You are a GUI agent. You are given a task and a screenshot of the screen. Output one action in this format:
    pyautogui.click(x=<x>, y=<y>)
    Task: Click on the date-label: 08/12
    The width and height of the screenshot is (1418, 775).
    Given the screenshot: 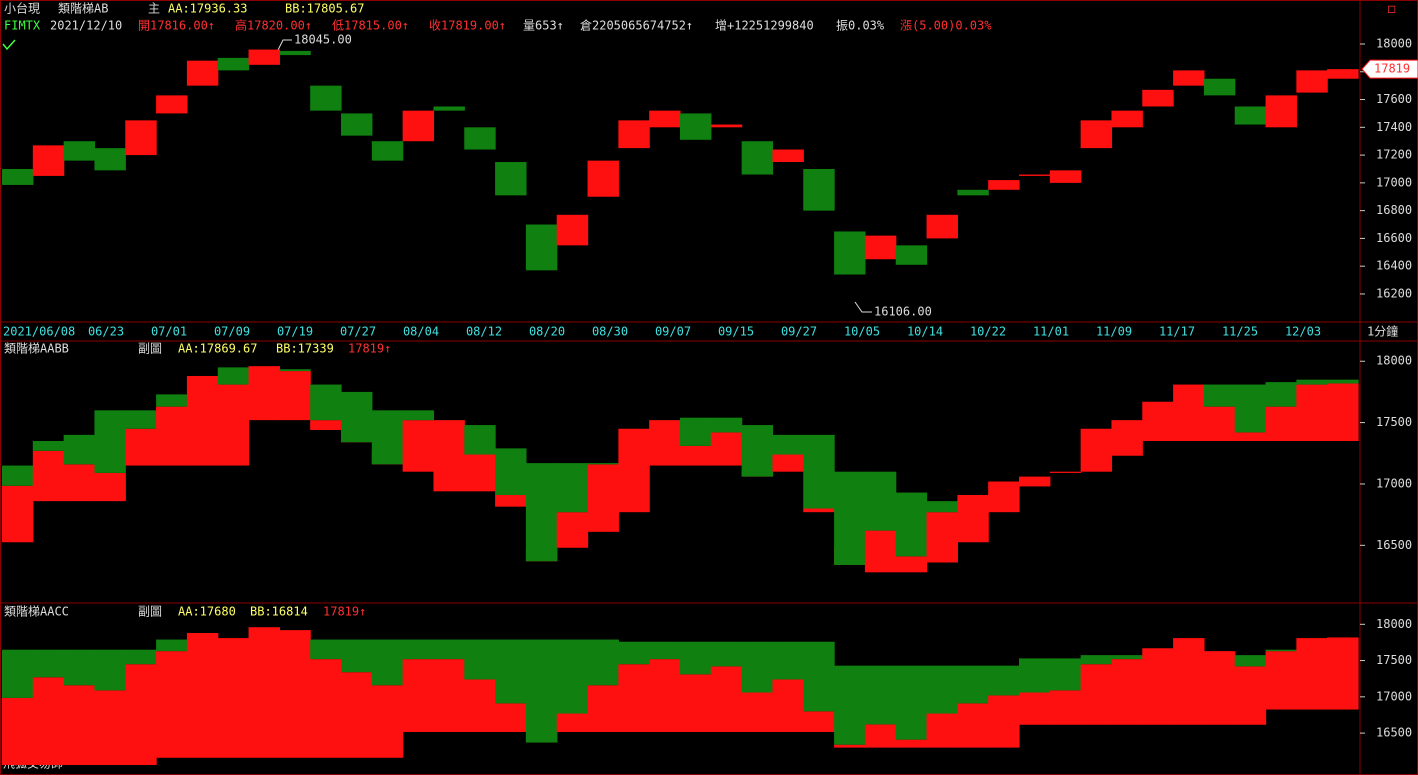 What is the action you would take?
    pyautogui.click(x=484, y=332)
    